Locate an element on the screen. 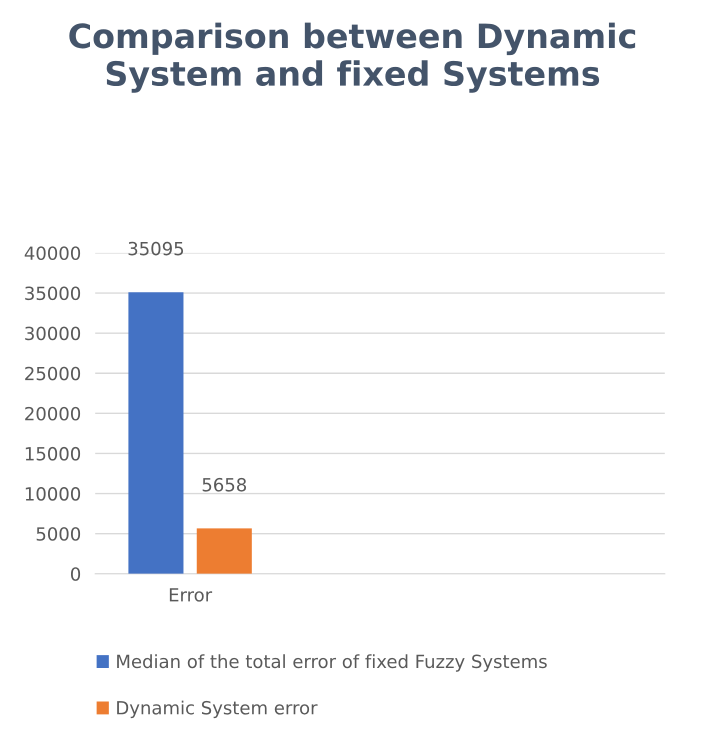 The height and width of the screenshot is (755, 705). y-tick-label: 10000 is located at coordinates (53, 494).